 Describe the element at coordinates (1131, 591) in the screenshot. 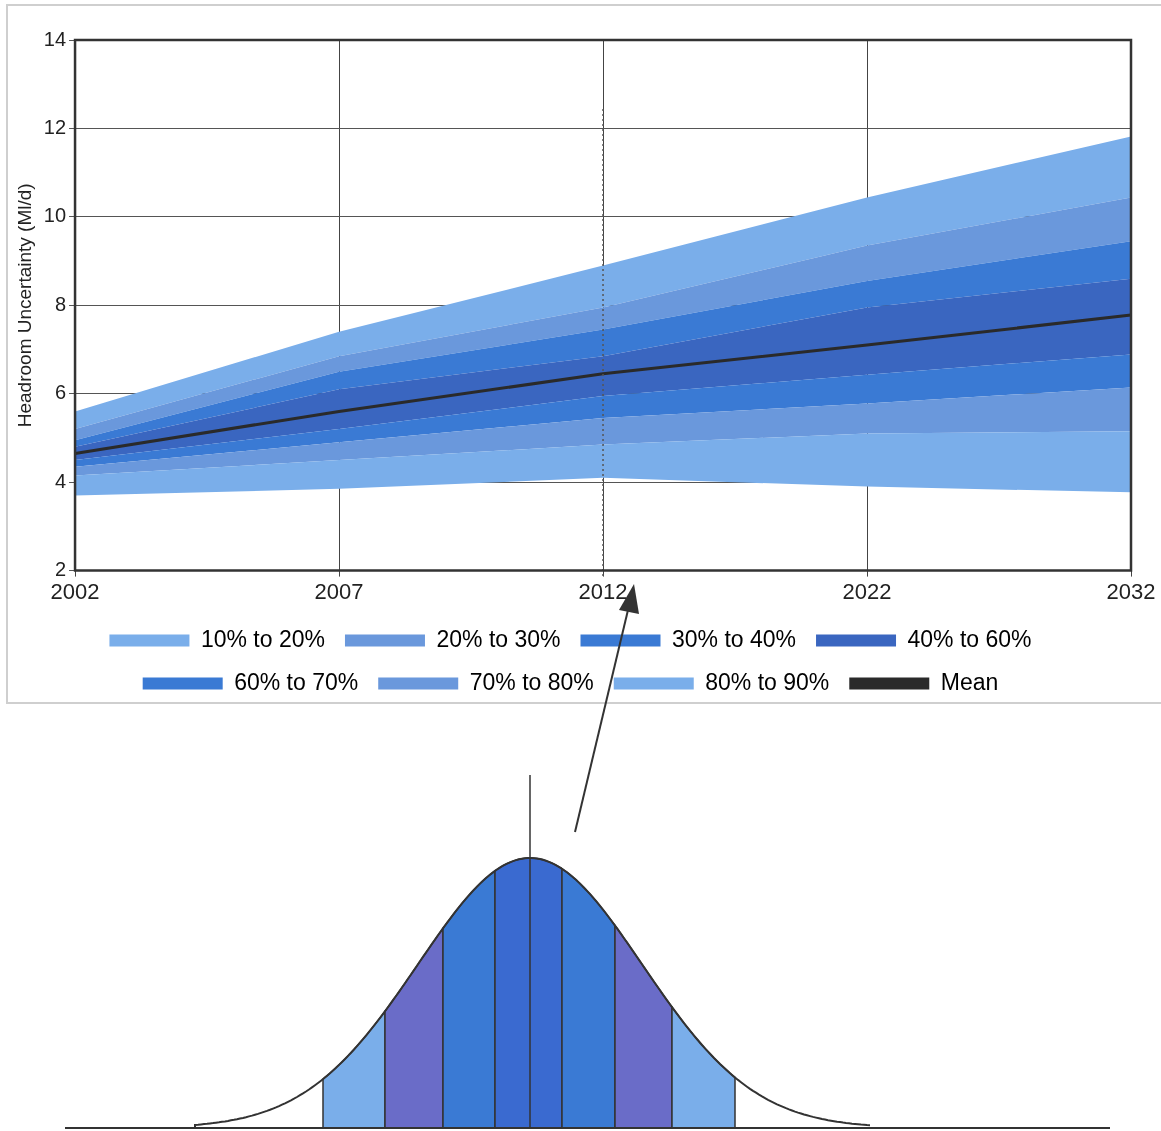

I see `x-tick-label: 2032` at that location.